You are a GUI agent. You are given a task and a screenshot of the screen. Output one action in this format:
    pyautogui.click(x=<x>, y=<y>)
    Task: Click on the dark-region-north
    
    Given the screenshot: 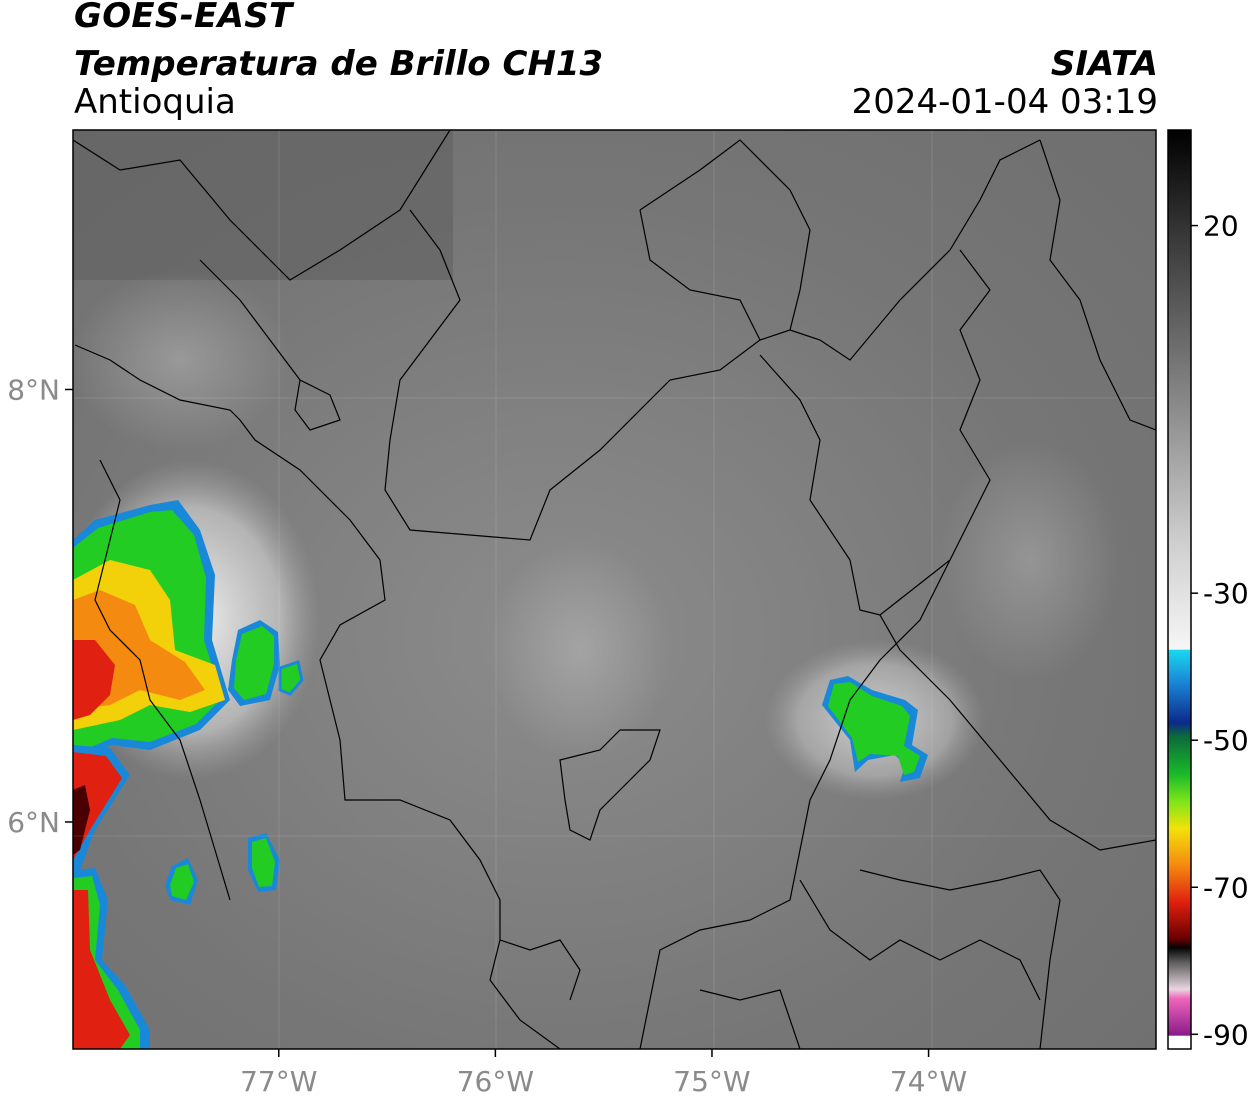 What is the action you would take?
    pyautogui.click(x=263, y=205)
    